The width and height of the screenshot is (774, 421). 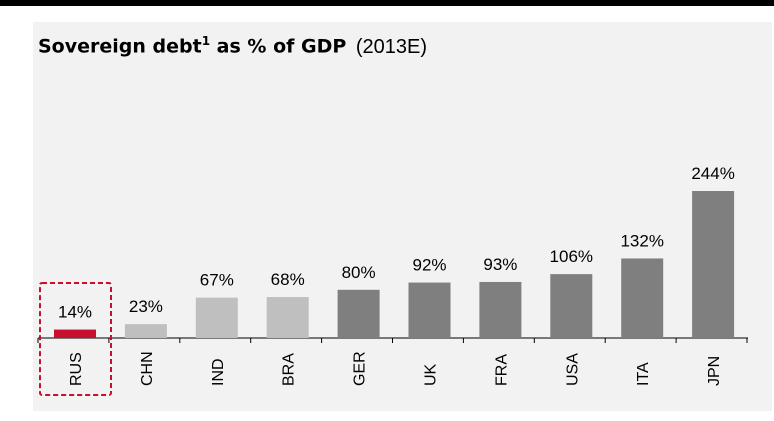 What do you see at coordinates (76, 369) in the screenshot?
I see `category-label-rus: RUS` at bounding box center [76, 369].